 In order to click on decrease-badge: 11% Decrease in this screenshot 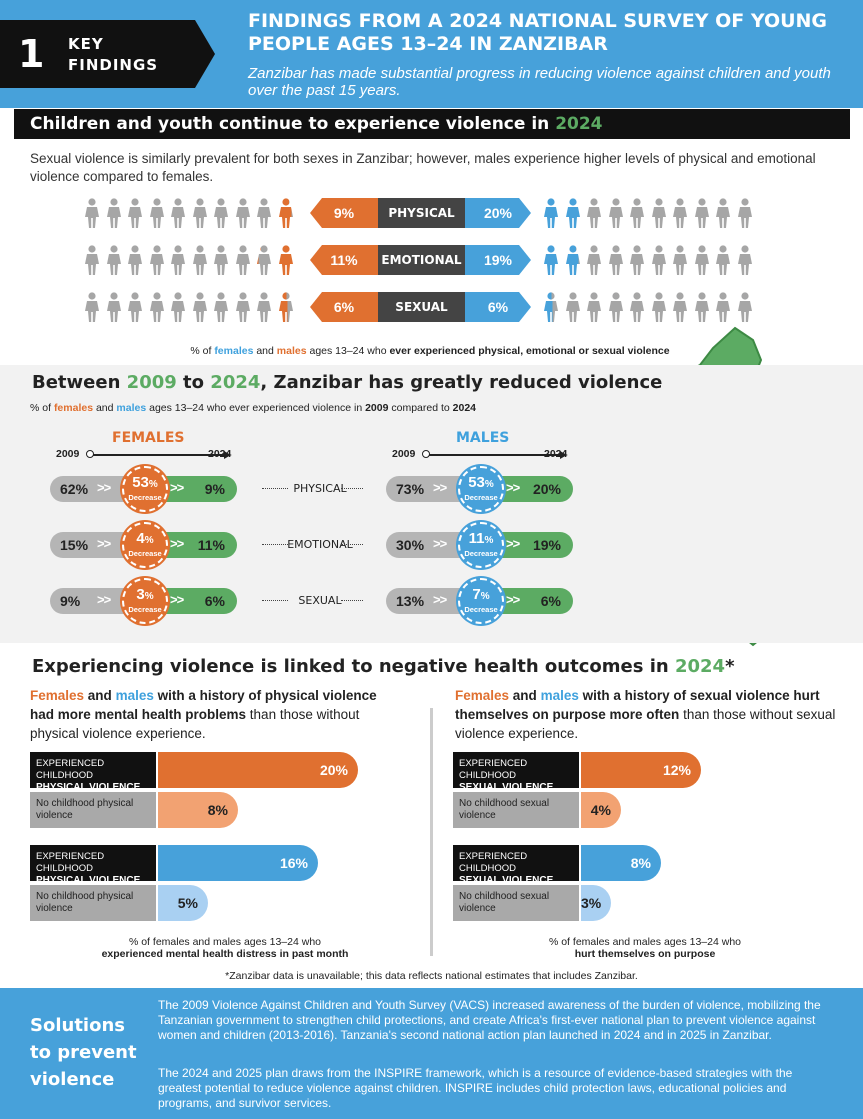, I will do `click(481, 545)`.